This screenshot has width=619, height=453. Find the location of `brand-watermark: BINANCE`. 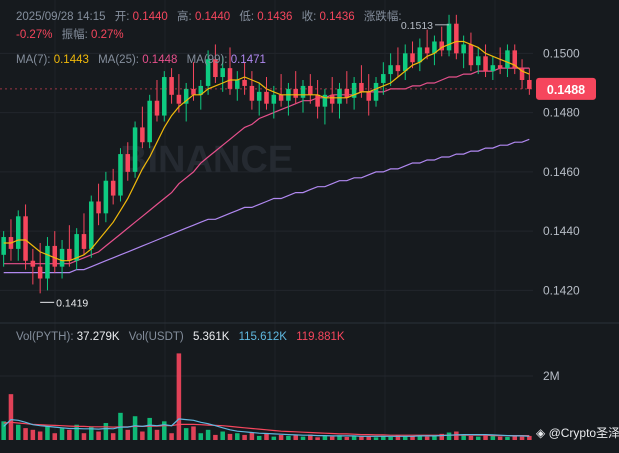

brand-watermark: BINANCE is located at coordinates (206, 160).